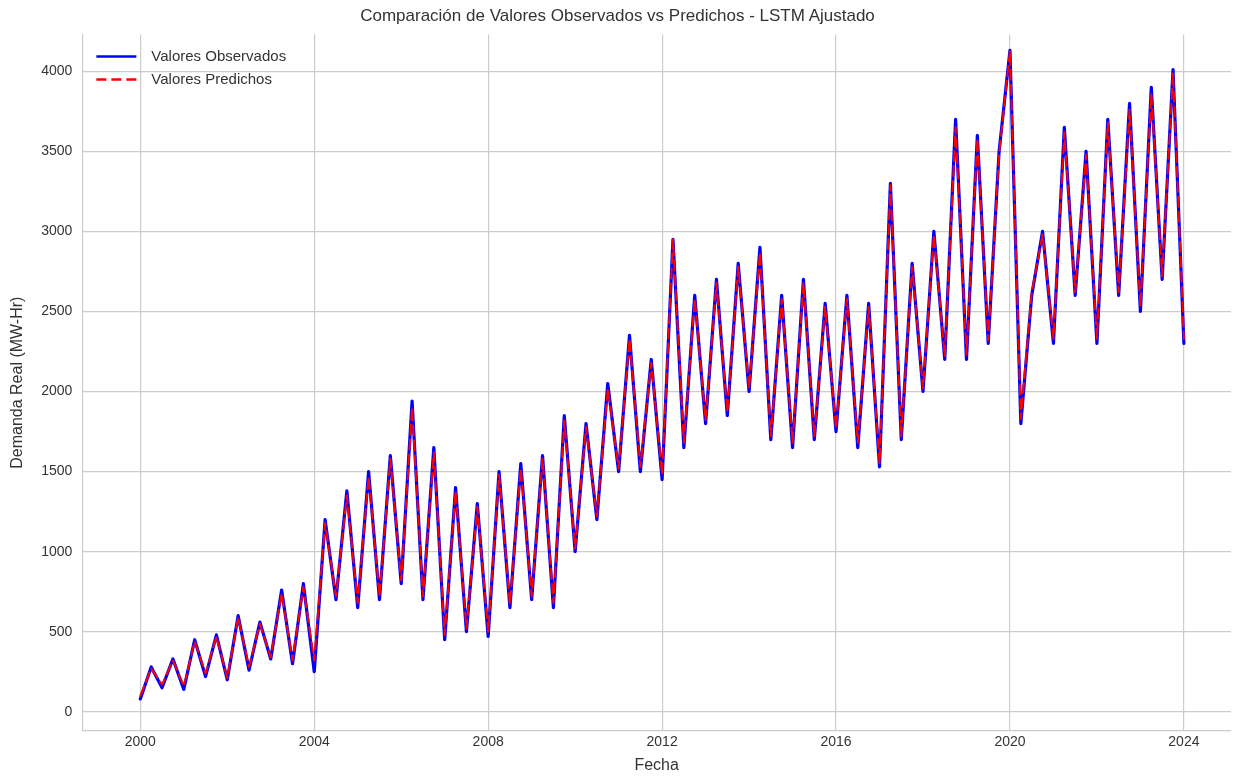  Describe the element at coordinates (1010, 741) in the screenshot. I see `x-tick-label: 2020` at that location.